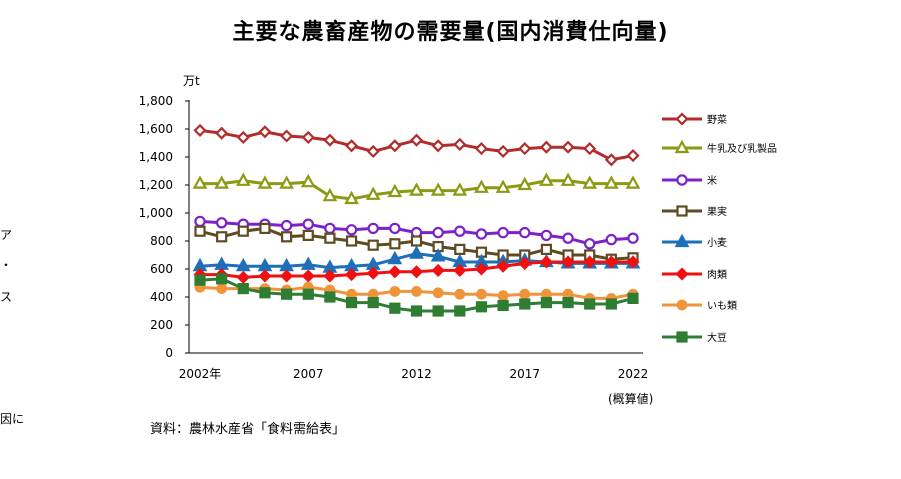 The height and width of the screenshot is (479, 901). What do you see at coordinates (12, 419) in the screenshot?
I see `cut-off-text: 因に` at bounding box center [12, 419].